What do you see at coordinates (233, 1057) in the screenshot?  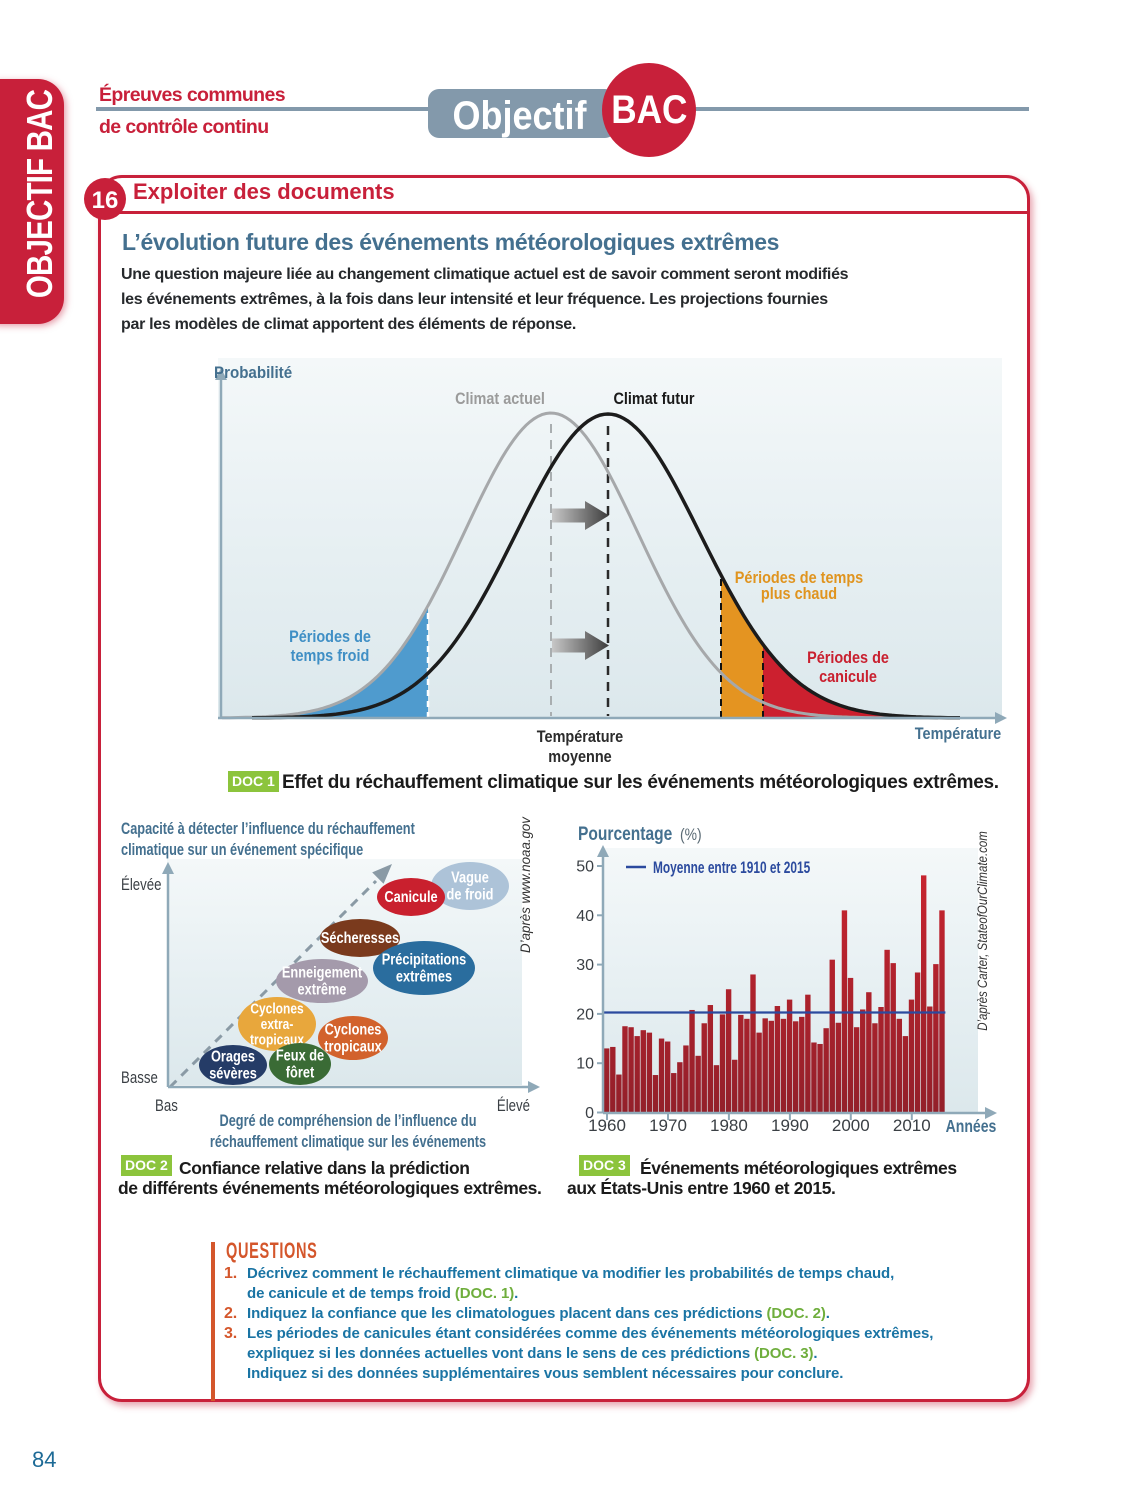 I see `svg-text: Orages` at bounding box center [233, 1057].